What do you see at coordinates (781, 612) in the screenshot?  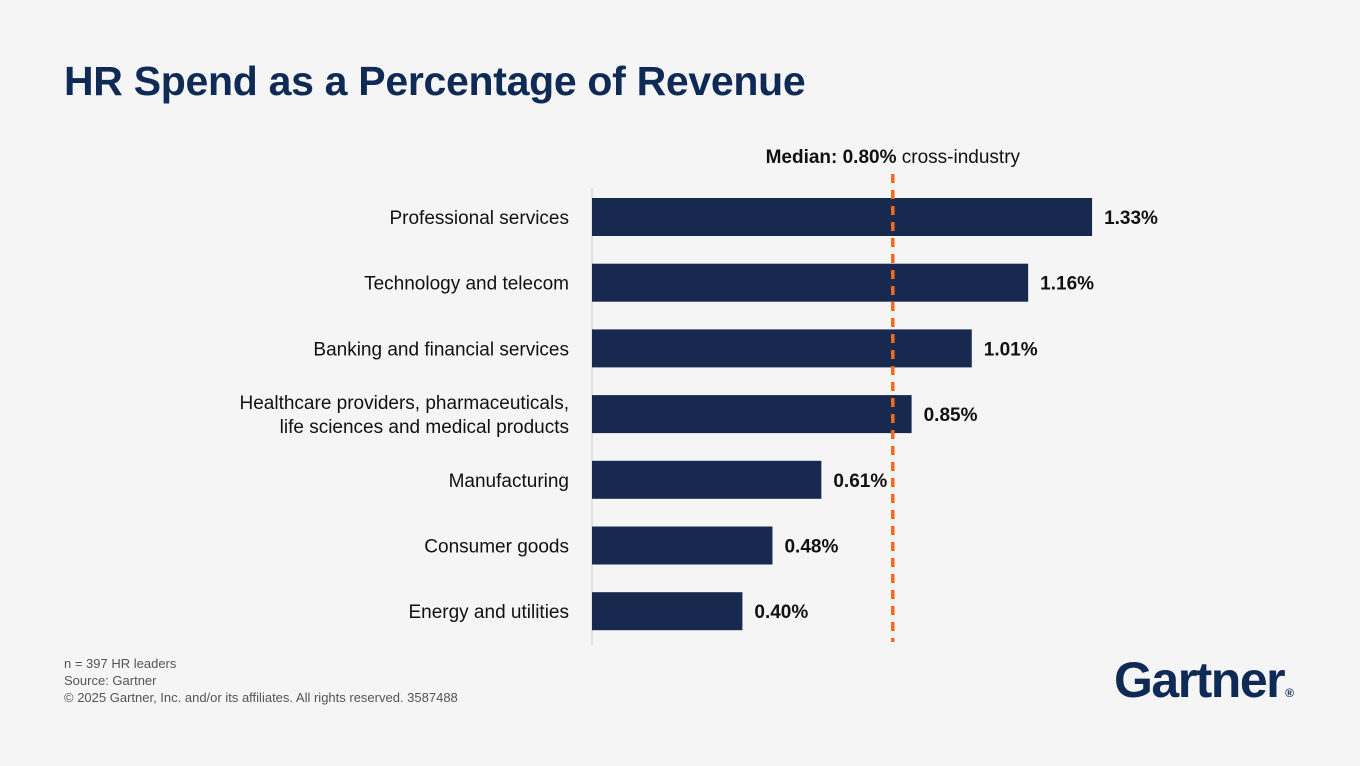 I see `value-label-6: 0.40%` at bounding box center [781, 612].